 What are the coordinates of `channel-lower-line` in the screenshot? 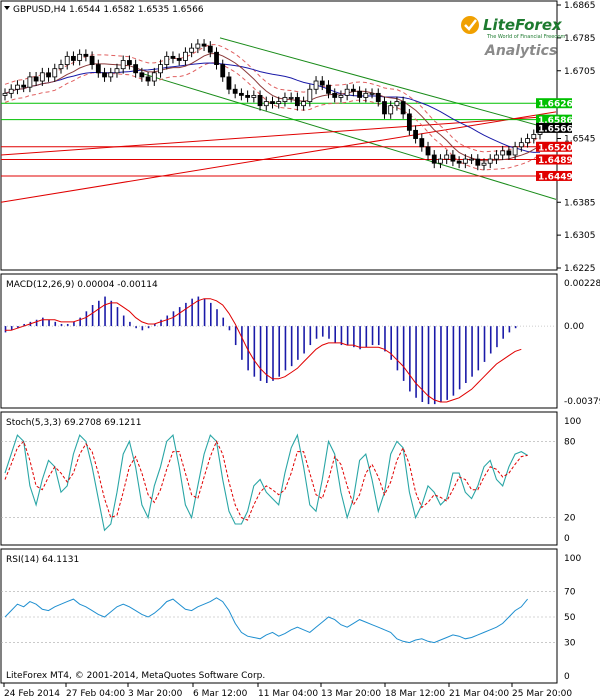 It's located at (348, 136).